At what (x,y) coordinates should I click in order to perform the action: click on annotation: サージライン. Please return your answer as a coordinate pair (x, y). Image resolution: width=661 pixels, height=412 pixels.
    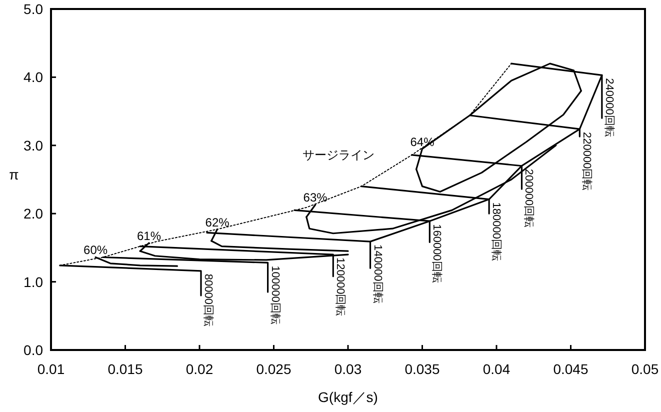
    Looking at the image, I should click on (338, 155).